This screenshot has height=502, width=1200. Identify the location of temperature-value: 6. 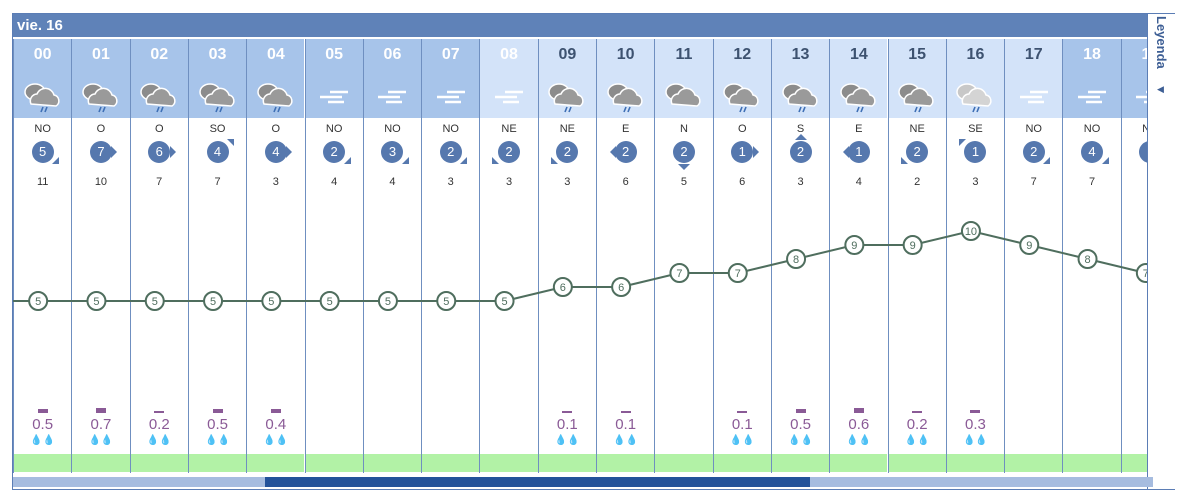
(563, 288).